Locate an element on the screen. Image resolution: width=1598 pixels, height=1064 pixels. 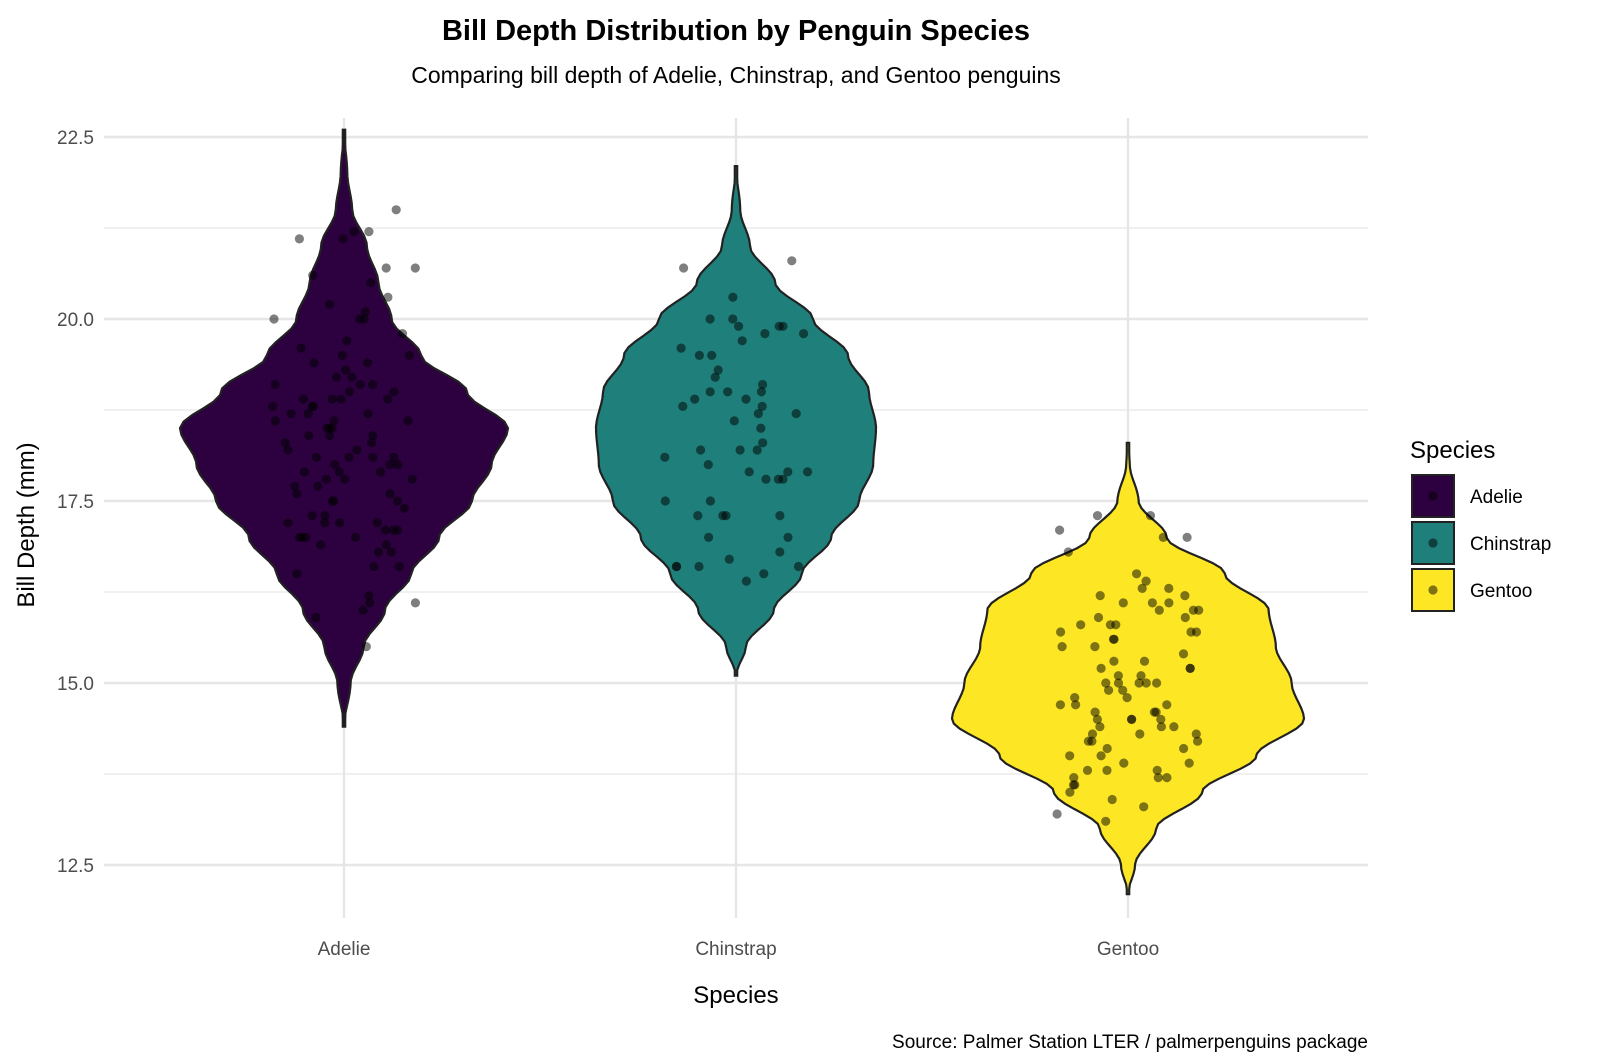
violin-adelie is located at coordinates (344, 428).